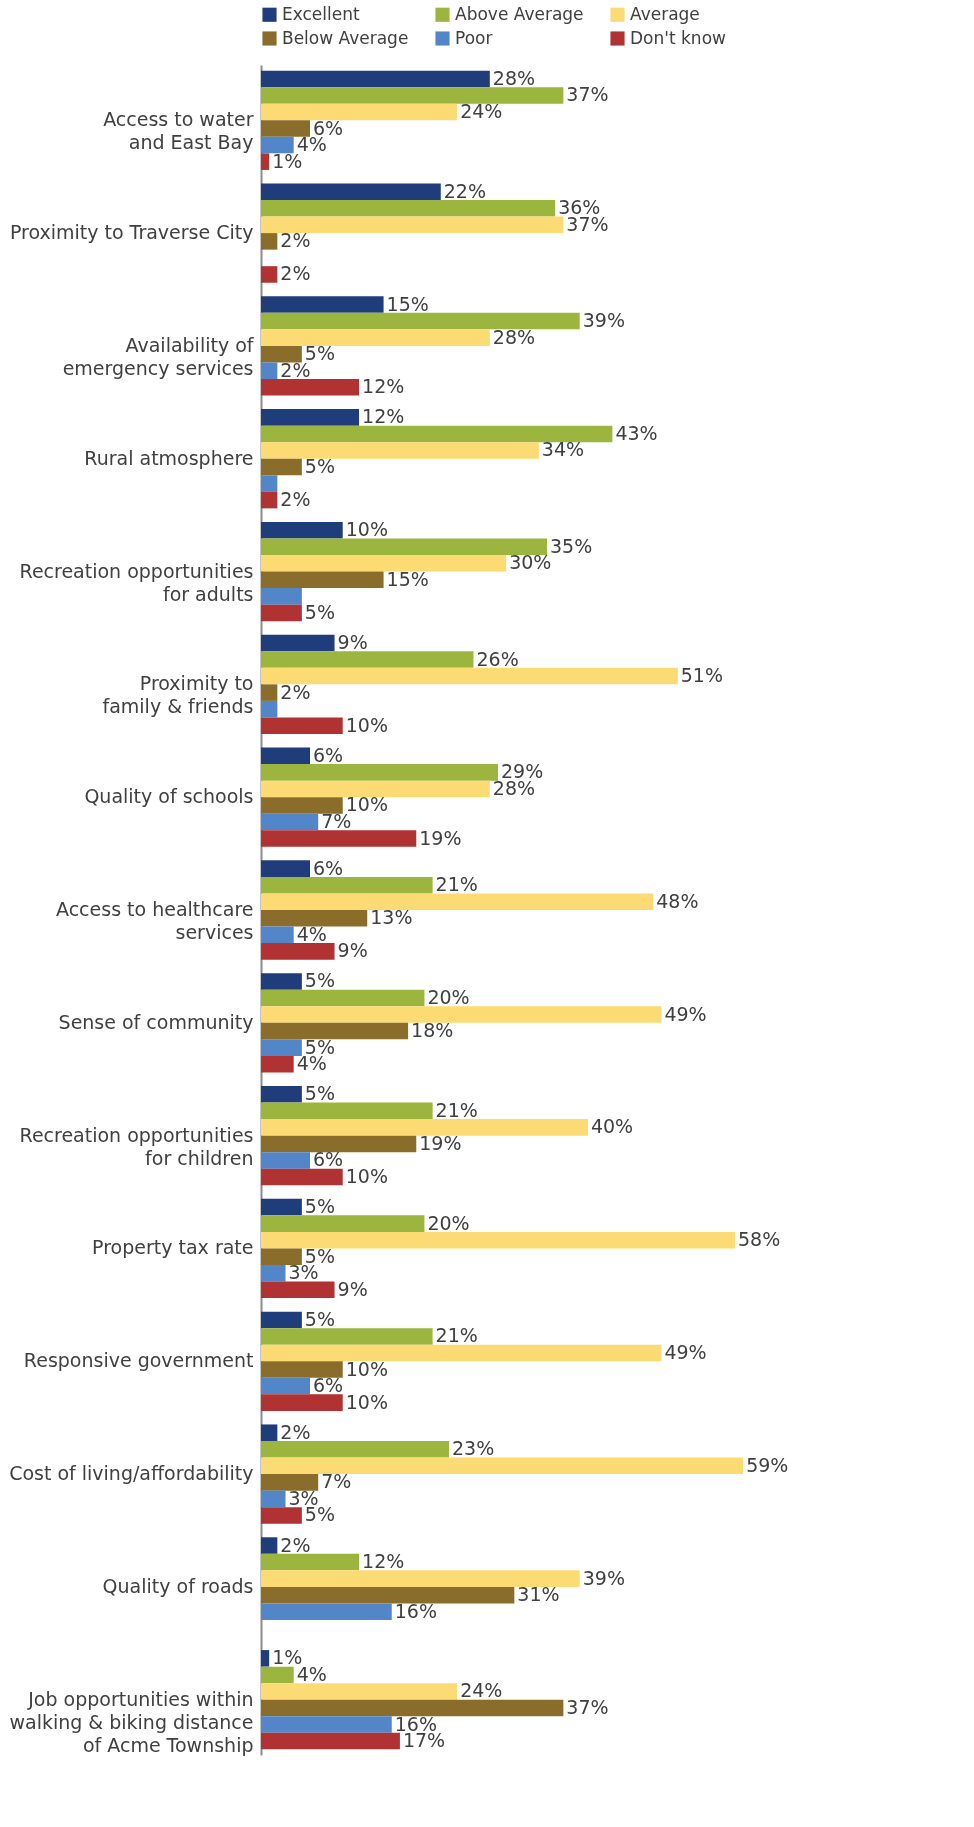  Describe the element at coordinates (563, 449) in the screenshot. I see `data-label: 34%` at that location.